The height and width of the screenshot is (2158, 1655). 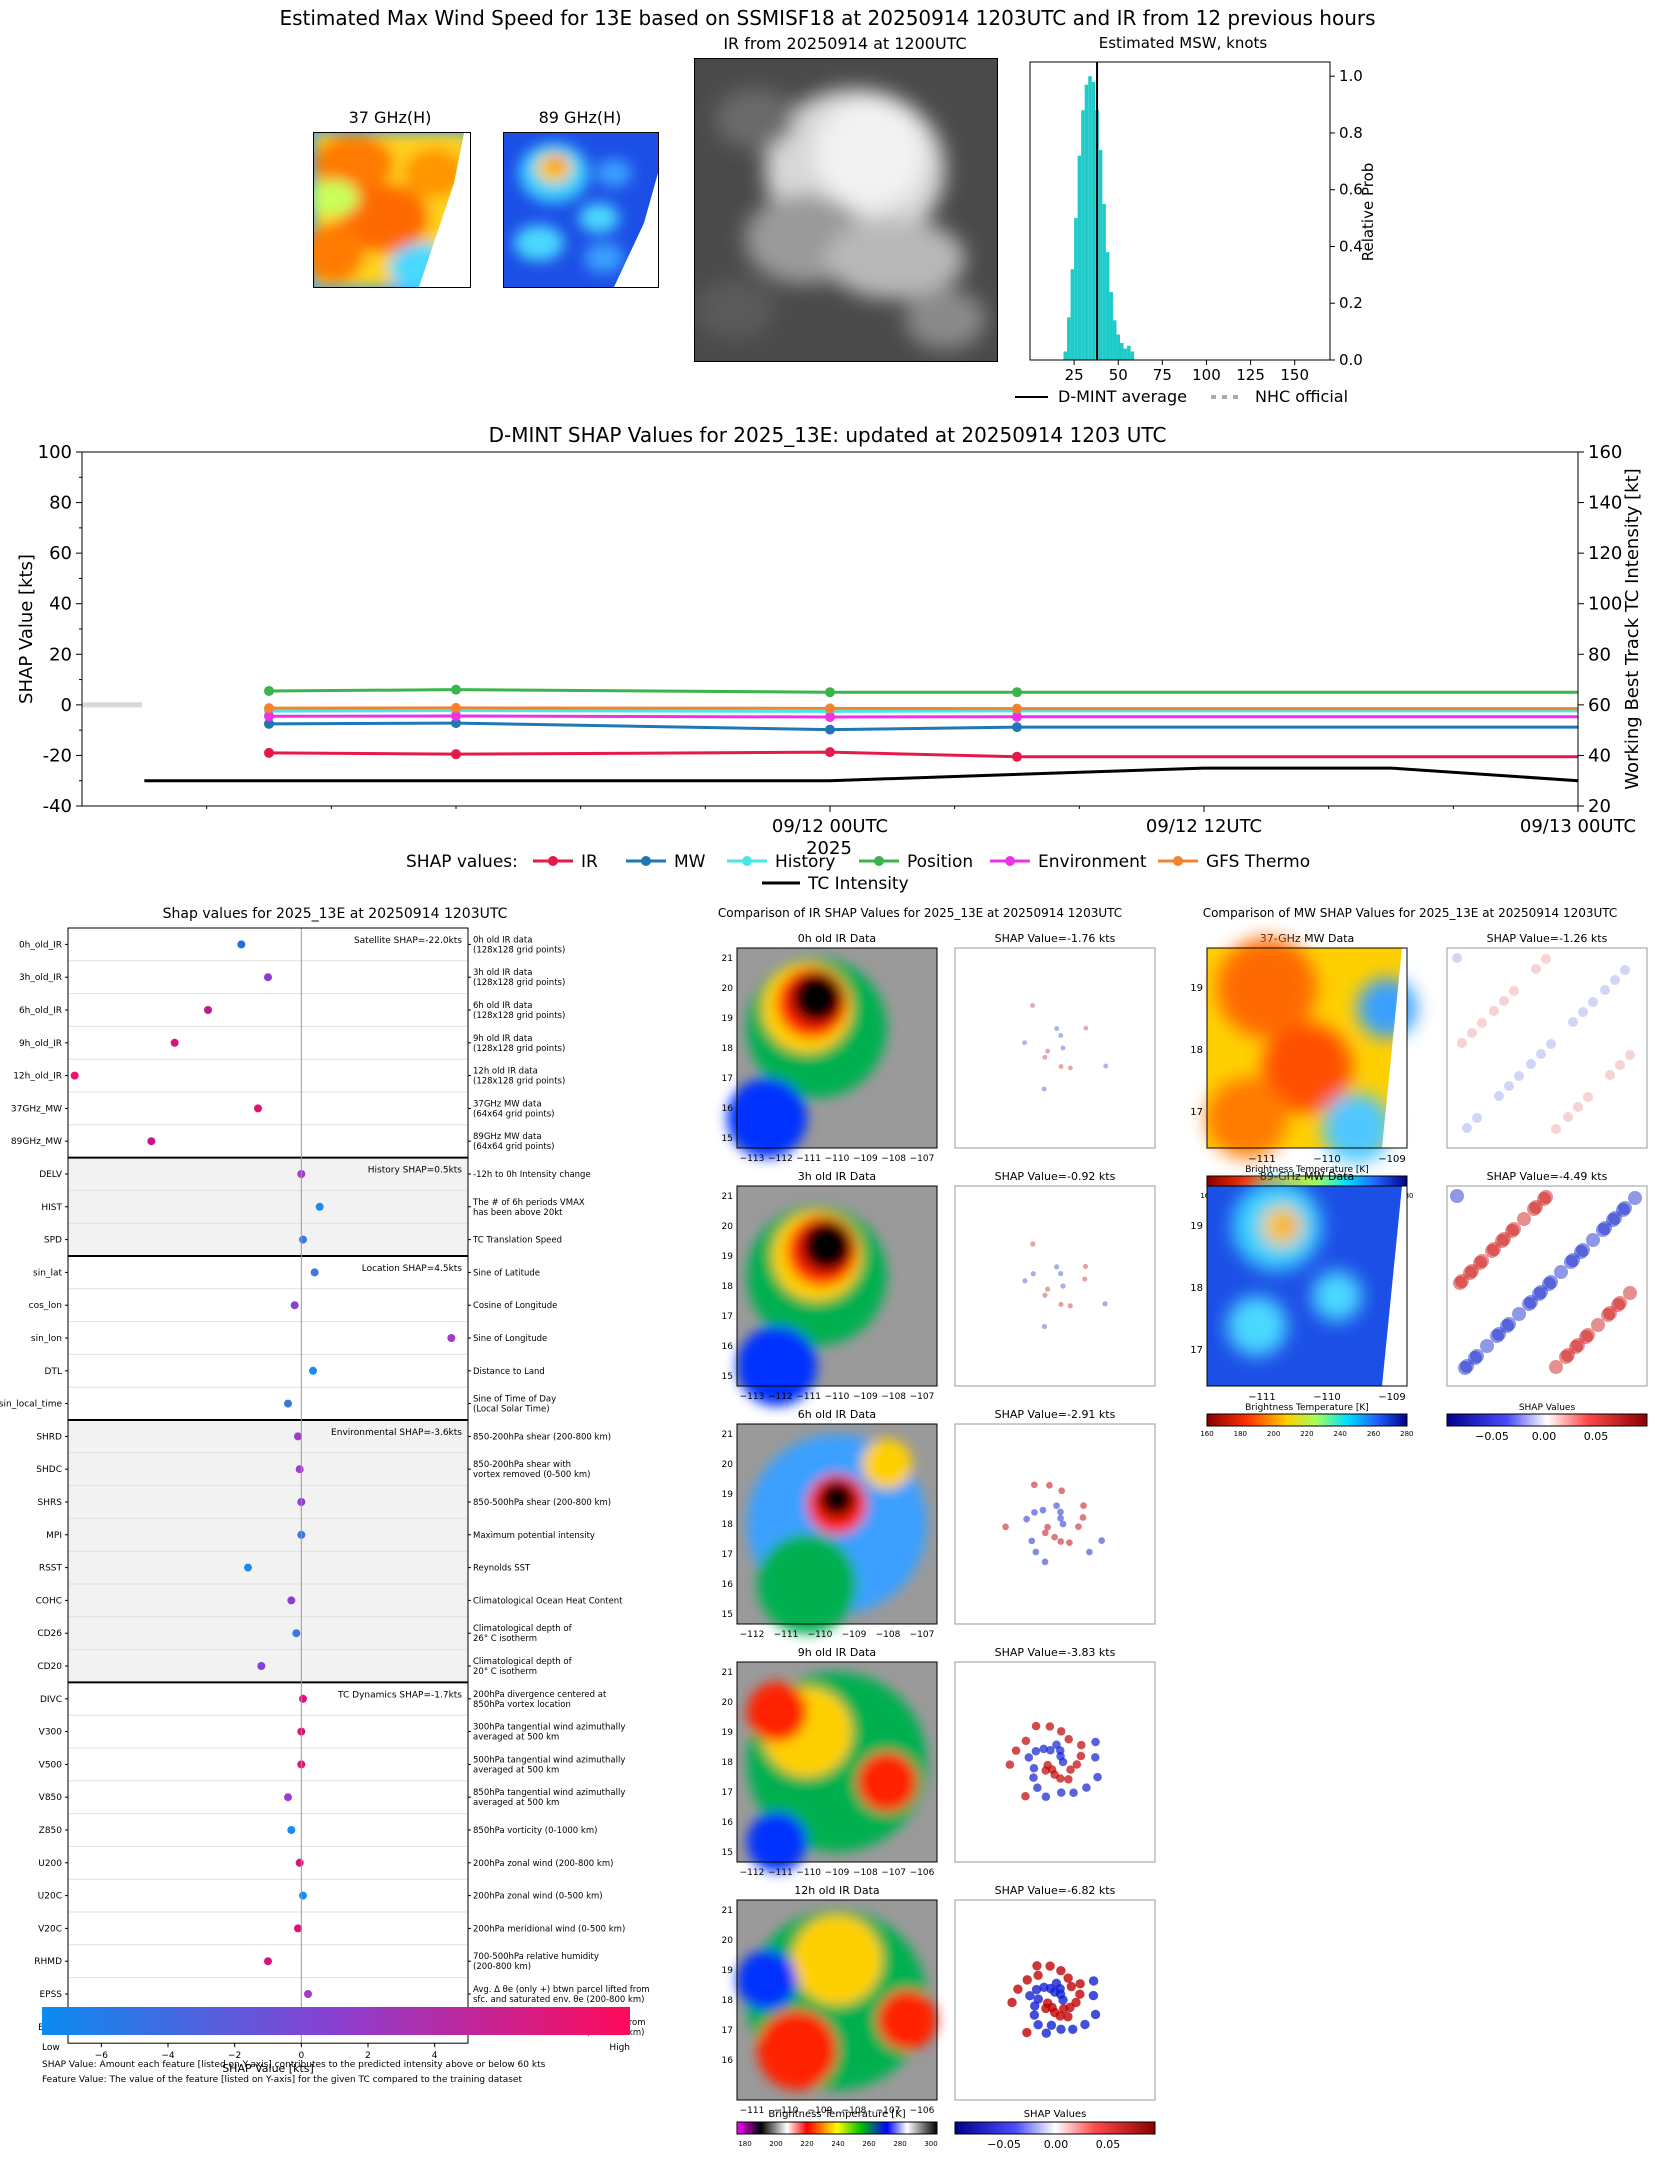 What do you see at coordinates (507, 1104) in the screenshot?
I see `feature-desc: 37GHz MW data` at bounding box center [507, 1104].